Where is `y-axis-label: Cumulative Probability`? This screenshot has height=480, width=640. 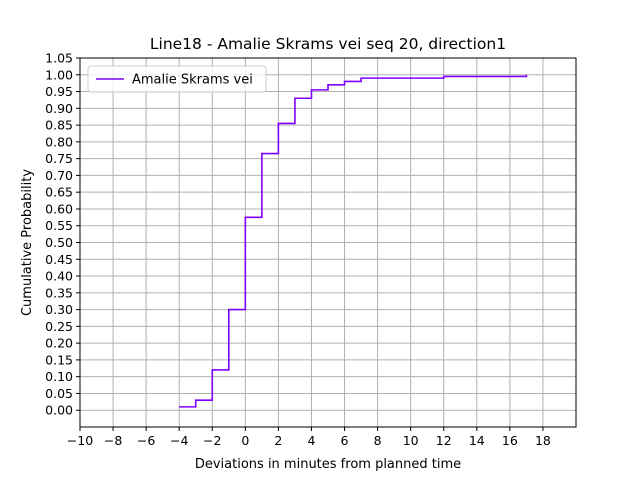 y-axis-label: Cumulative Probability is located at coordinates (27, 242).